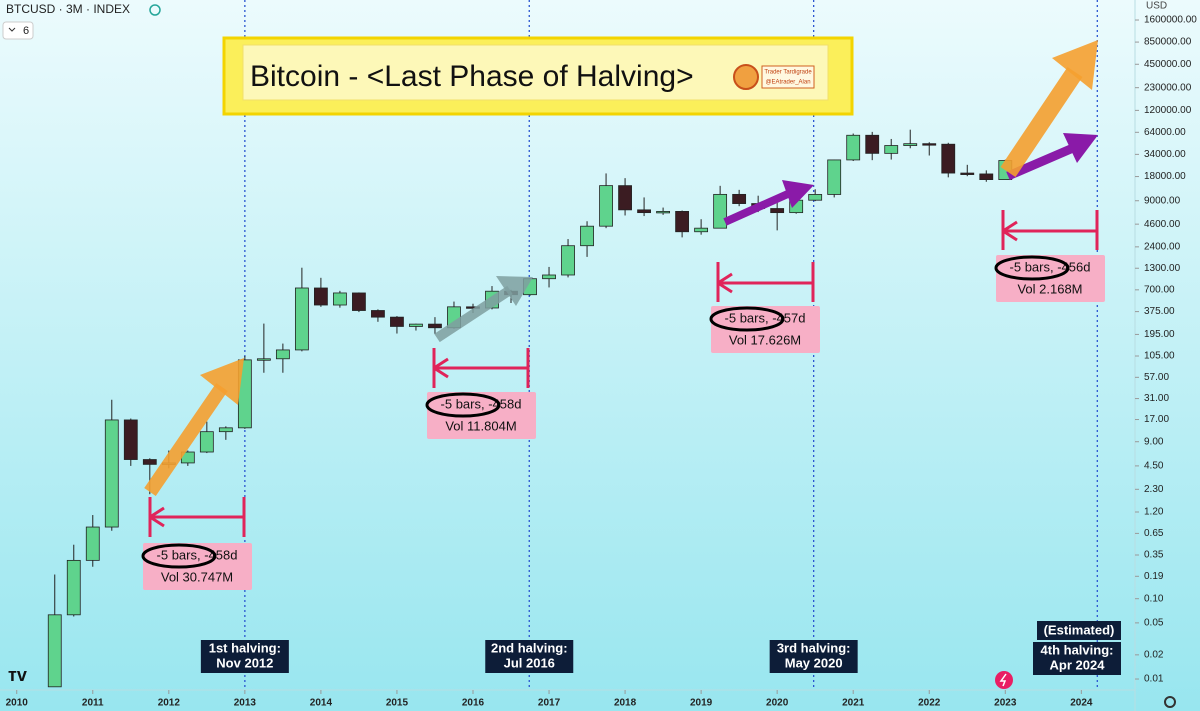 The width and height of the screenshot is (1200, 711). Describe the element at coordinates (1159, 334) in the screenshot. I see `y-tick-label: 195.00` at that location.